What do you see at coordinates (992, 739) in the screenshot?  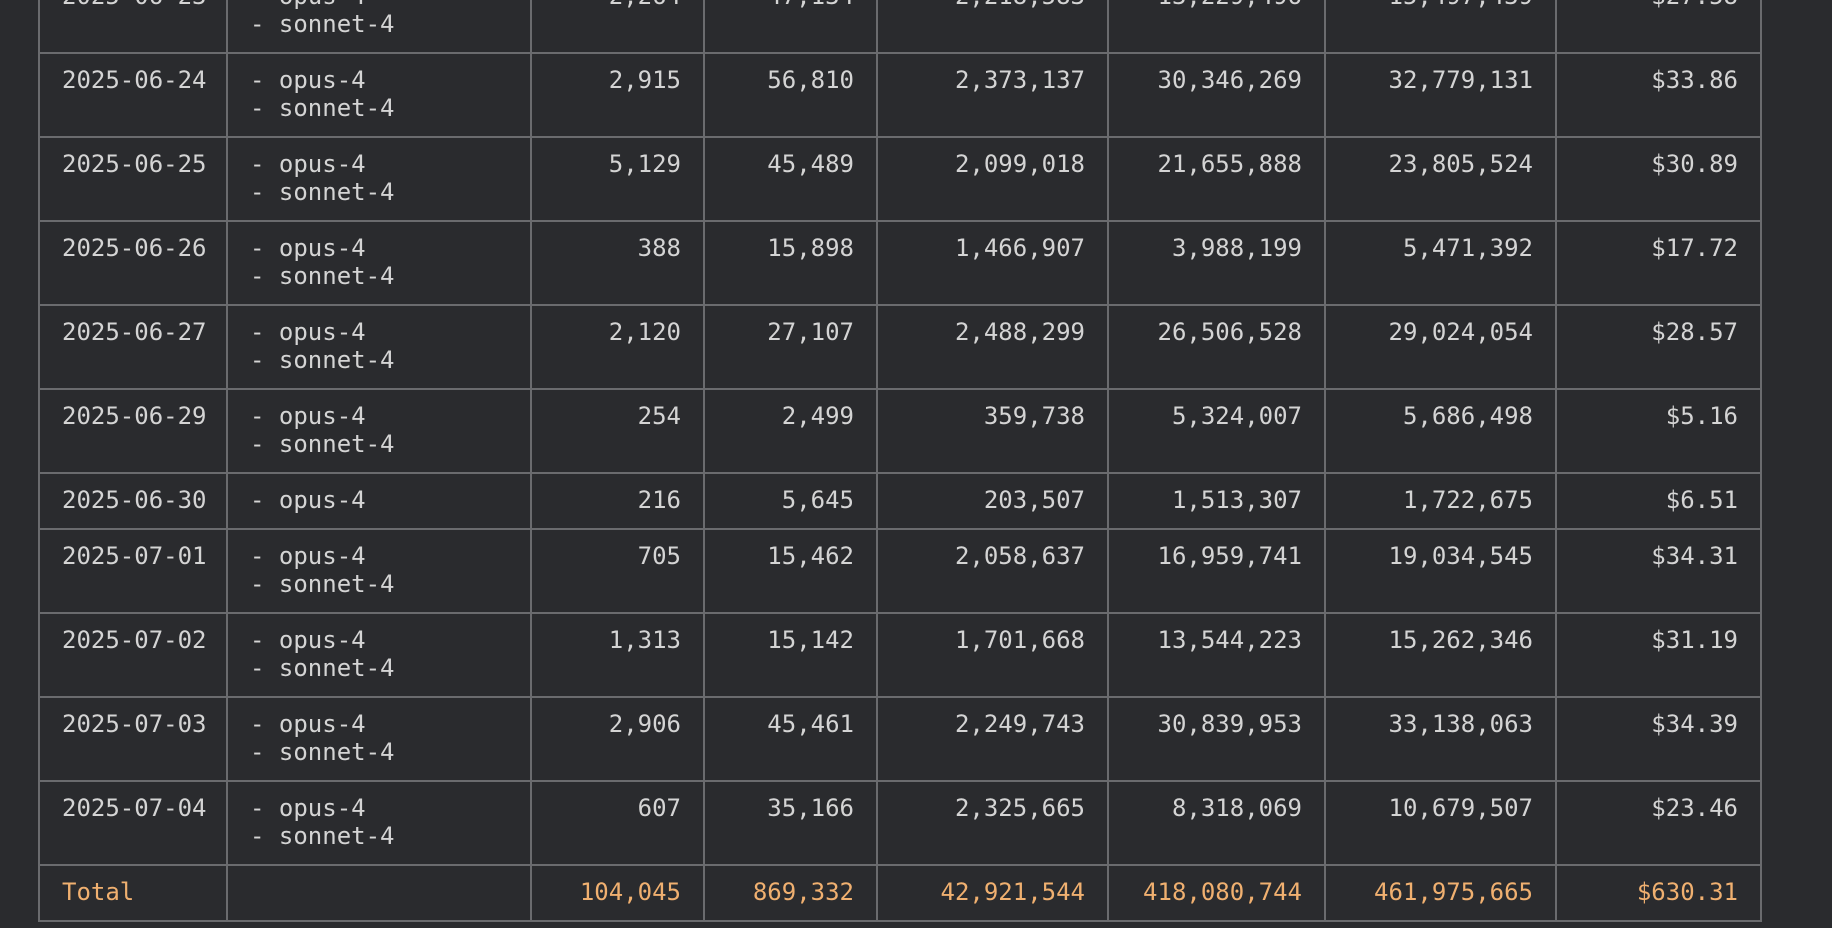 I see `cache-create-cell: 2,249,743` at bounding box center [992, 739].